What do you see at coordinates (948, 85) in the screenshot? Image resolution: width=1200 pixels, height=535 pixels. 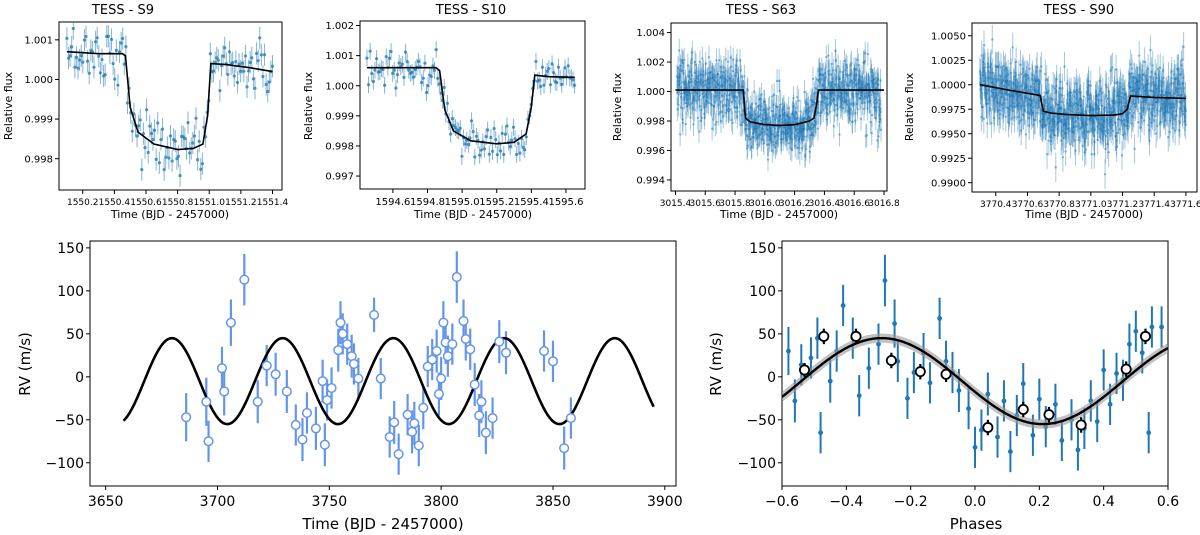 I see `y-tick-label: 1.0000` at bounding box center [948, 85].